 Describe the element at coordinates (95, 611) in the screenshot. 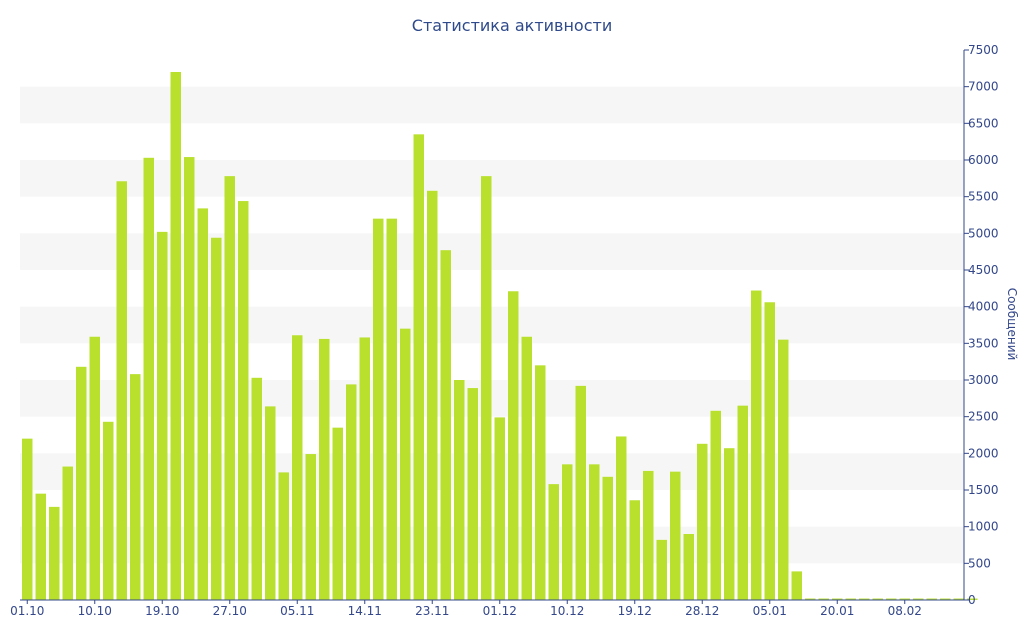

I see `x-tick-label: 10.10` at that location.